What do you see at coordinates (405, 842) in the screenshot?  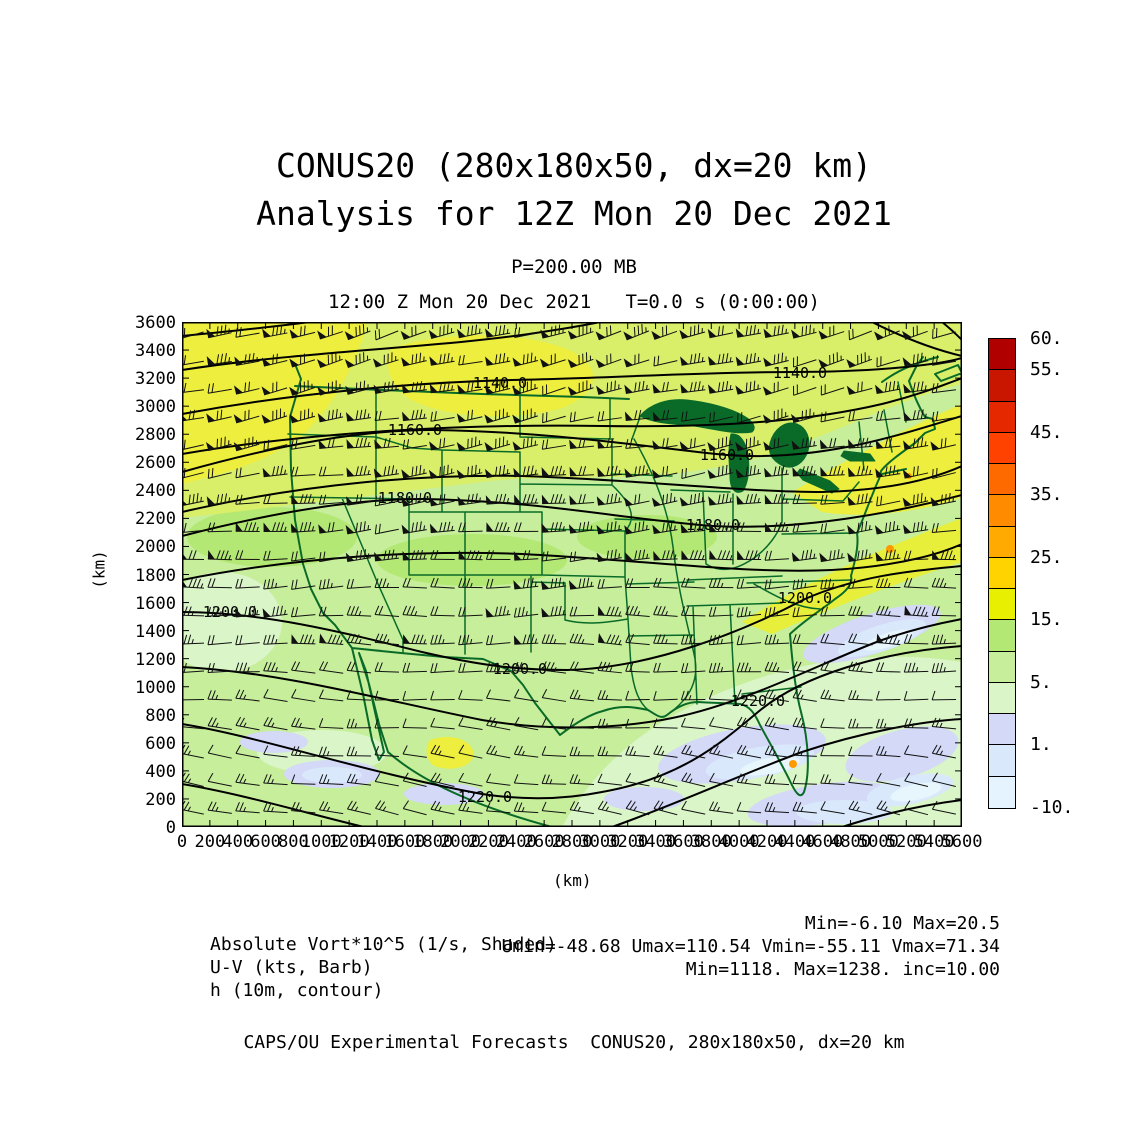 I see `x-tick-label: 1600` at bounding box center [405, 842].